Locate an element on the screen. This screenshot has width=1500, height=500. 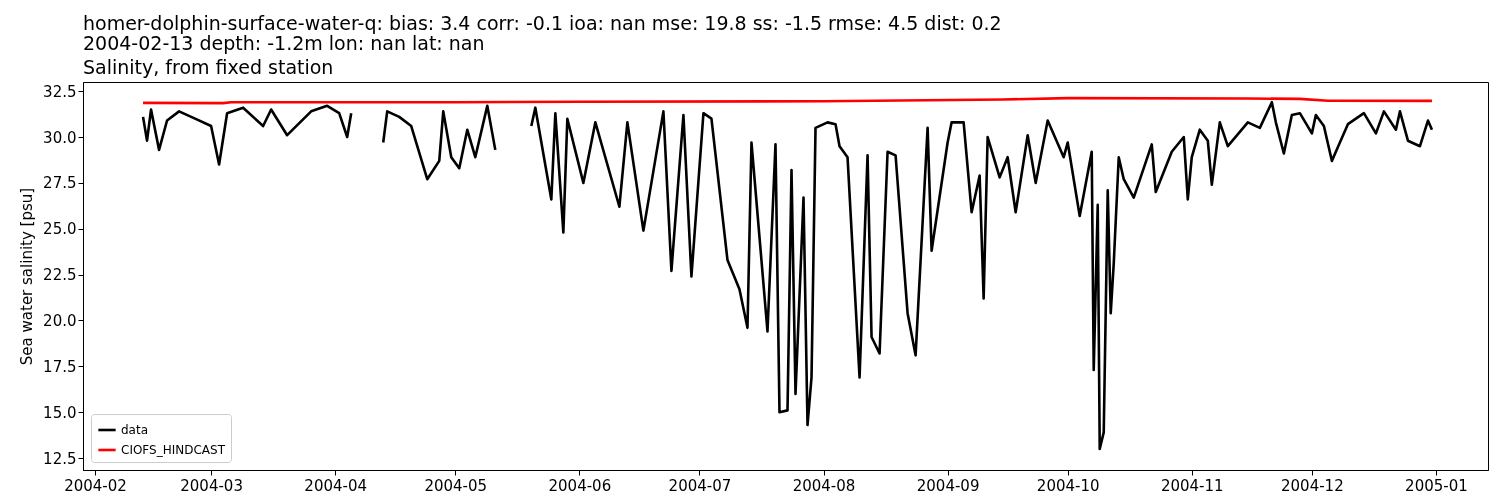
y-tick-label: 32.5 is located at coordinates (60, 91).